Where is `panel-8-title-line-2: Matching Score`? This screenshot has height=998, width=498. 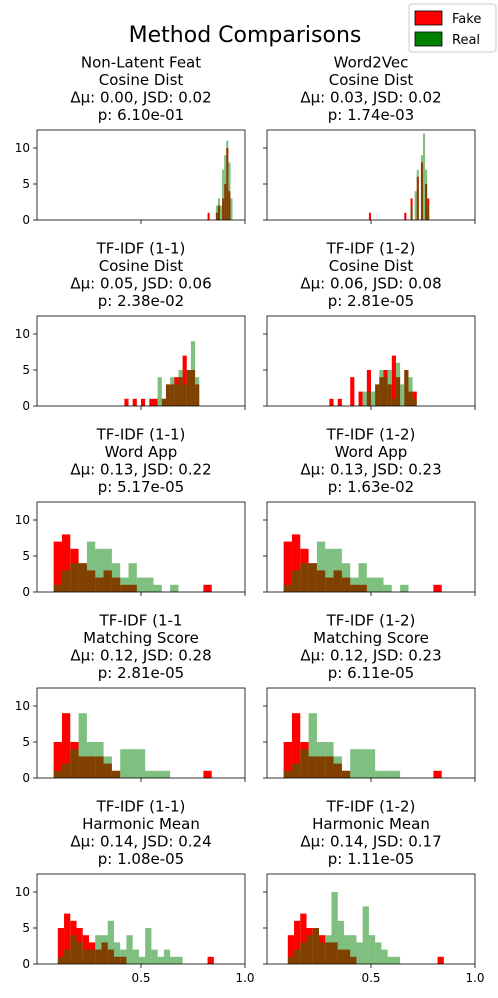
panel-8-title-line-2: Matching Score is located at coordinates (371, 638).